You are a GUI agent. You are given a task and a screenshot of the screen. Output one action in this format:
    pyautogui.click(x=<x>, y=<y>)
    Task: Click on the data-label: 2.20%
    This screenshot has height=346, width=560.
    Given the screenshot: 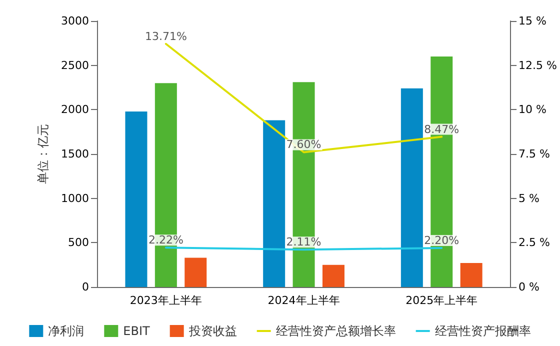 What is the action you would take?
    pyautogui.click(x=442, y=240)
    